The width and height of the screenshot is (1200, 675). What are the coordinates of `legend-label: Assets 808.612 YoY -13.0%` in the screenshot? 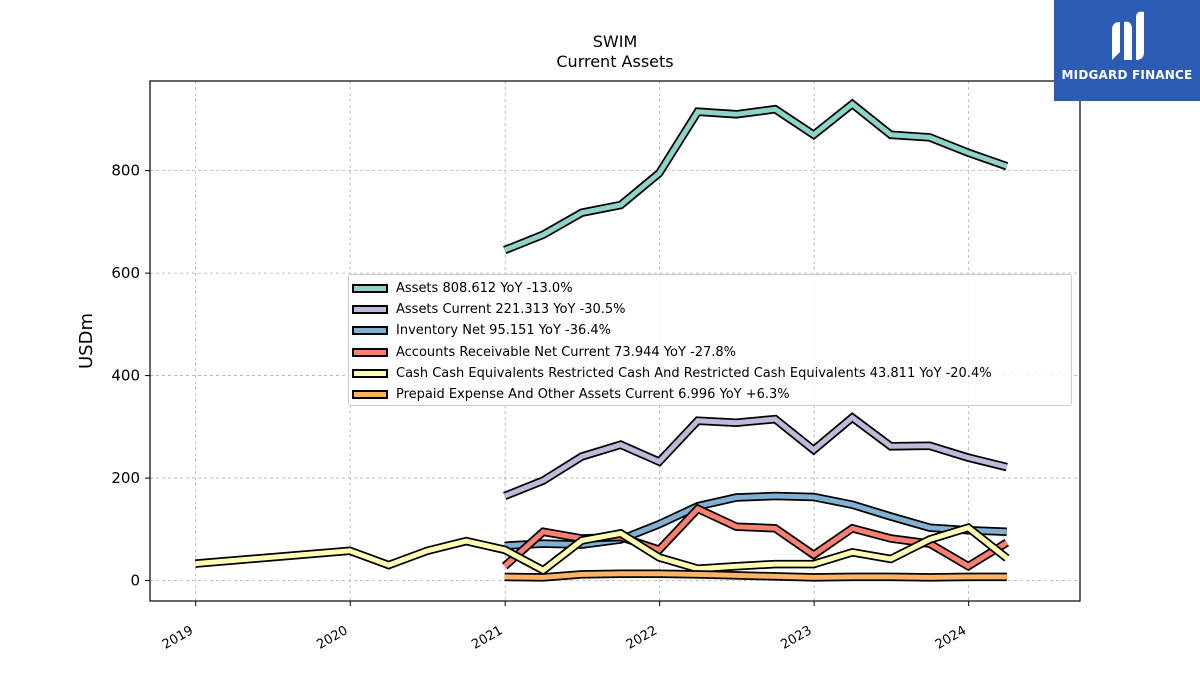 It's located at (484, 289).